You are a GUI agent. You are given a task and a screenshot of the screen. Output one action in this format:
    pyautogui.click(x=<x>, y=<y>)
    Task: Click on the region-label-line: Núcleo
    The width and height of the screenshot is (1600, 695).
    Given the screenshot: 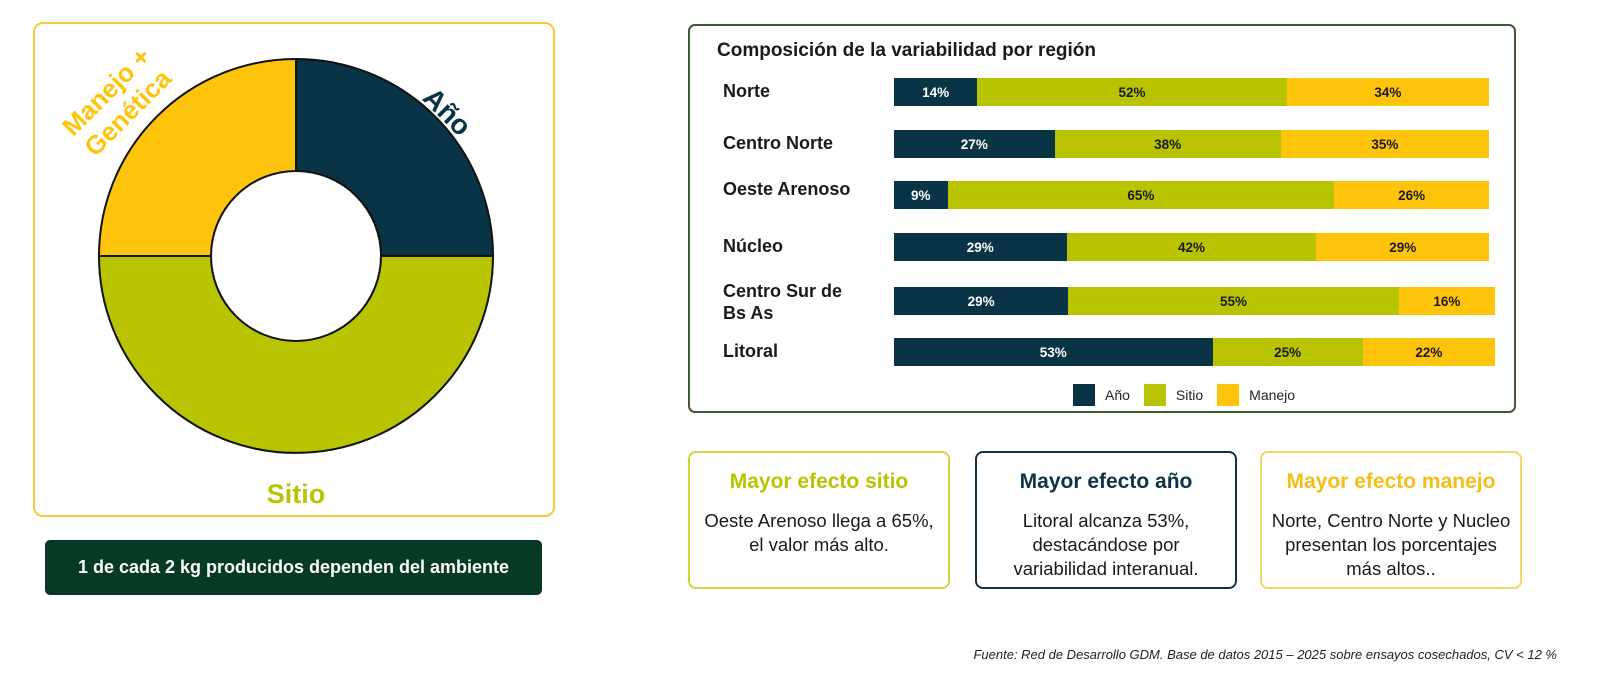 What is the action you would take?
    pyautogui.click(x=753, y=246)
    